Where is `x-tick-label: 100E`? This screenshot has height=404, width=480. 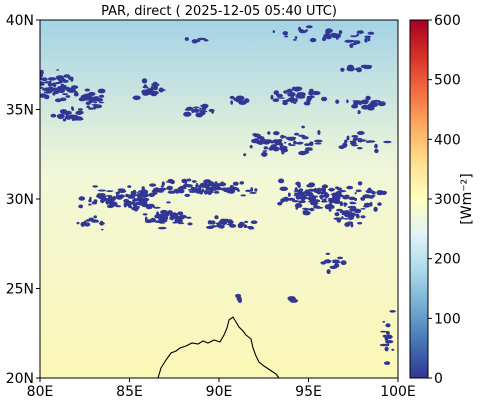 x-tick-label: 100E is located at coordinates (398, 392).